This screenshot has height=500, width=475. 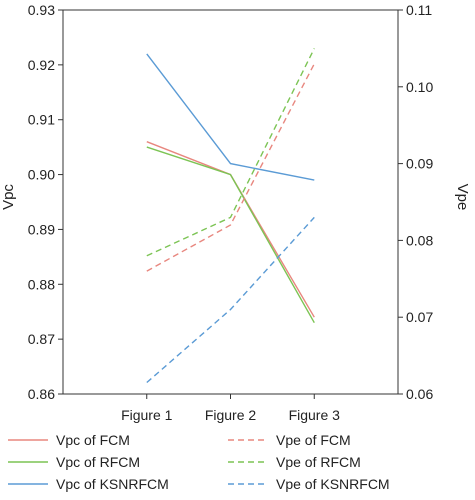 I want to click on left-tick-label: 0.87, so click(x=41, y=339).